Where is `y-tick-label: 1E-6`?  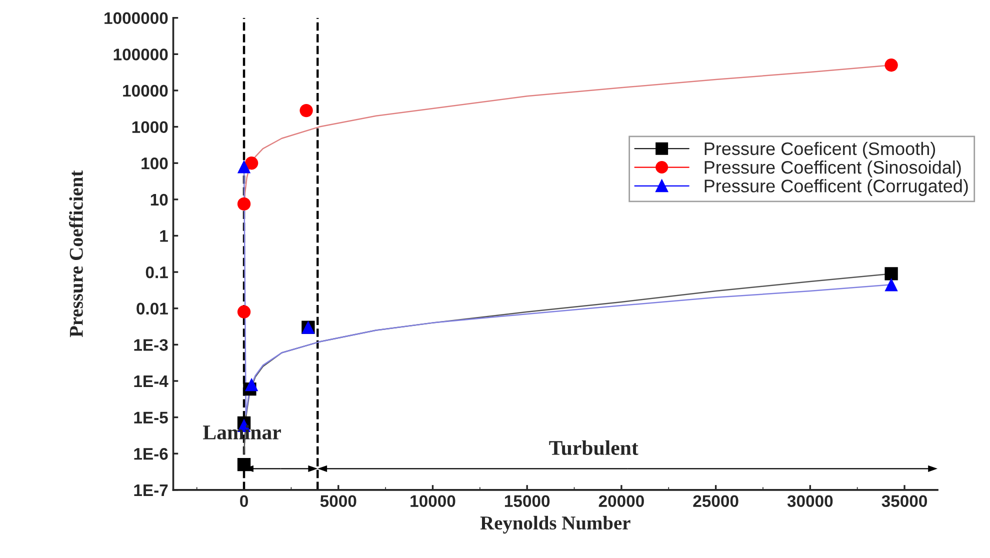
y-tick-label: 1E-6 is located at coordinates (151, 454).